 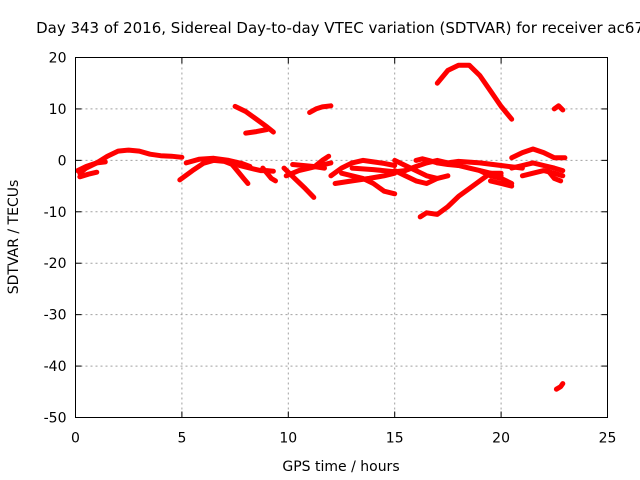 What do you see at coordinates (55, 213) in the screenshot?
I see `y-tick-label: -10` at bounding box center [55, 213].